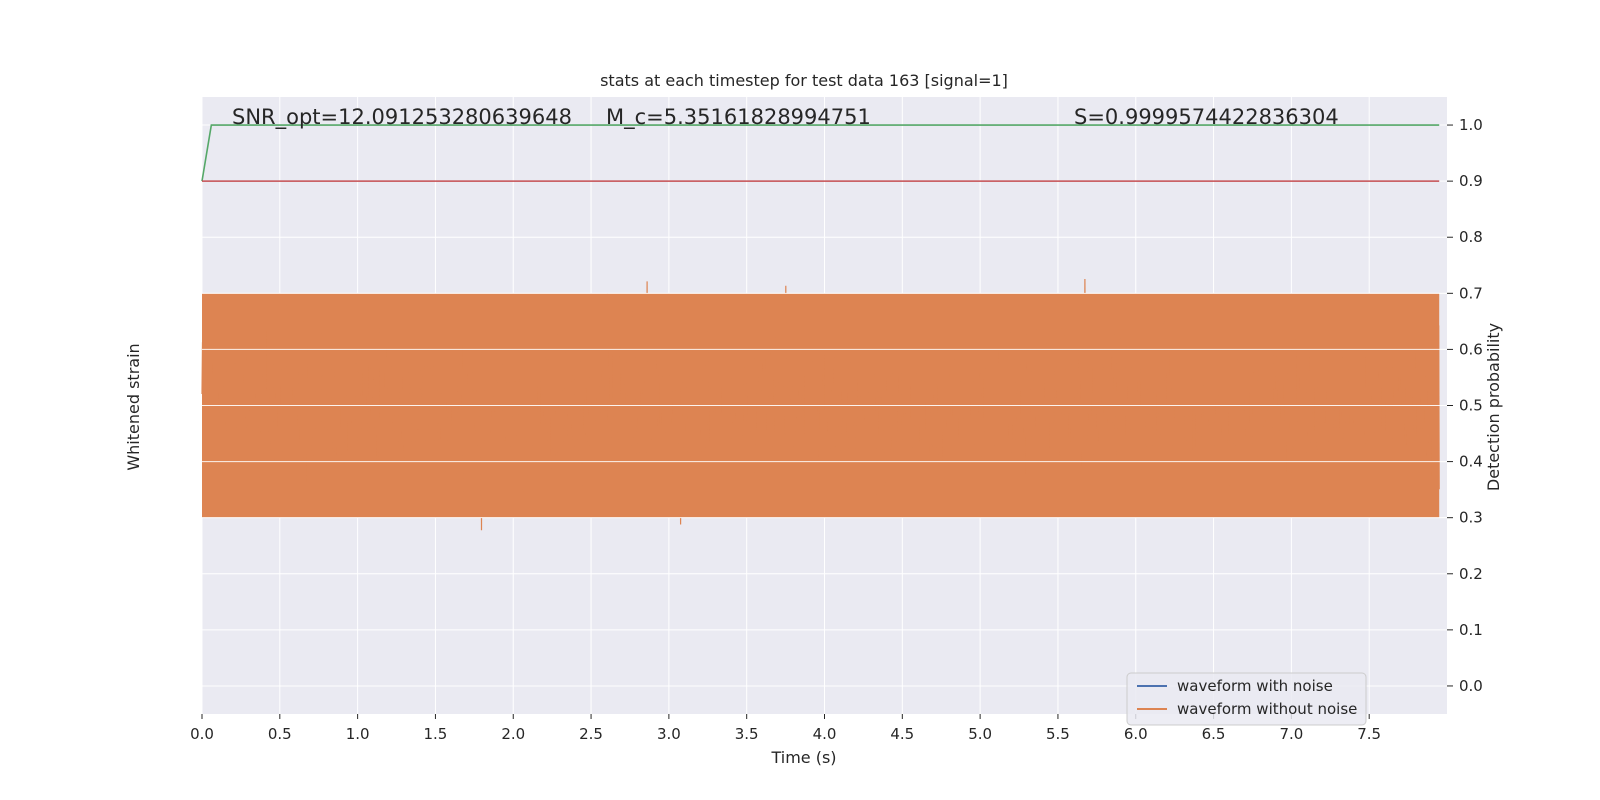  I want to click on x-tick-label: 0.5, so click(280, 734).